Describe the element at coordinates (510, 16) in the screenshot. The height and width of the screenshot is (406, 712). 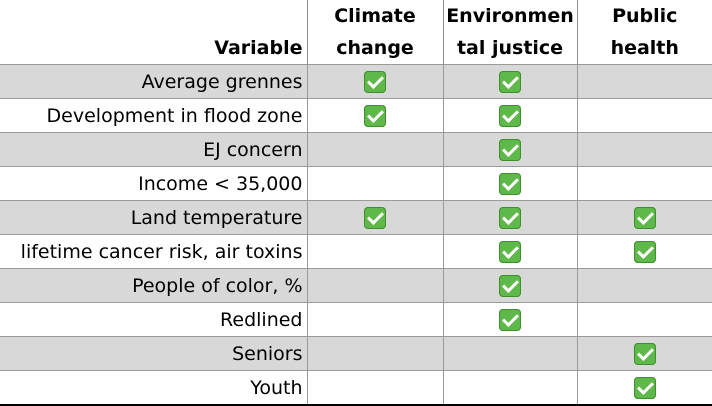
I see `header-environmental-line-1: Environmen` at that location.